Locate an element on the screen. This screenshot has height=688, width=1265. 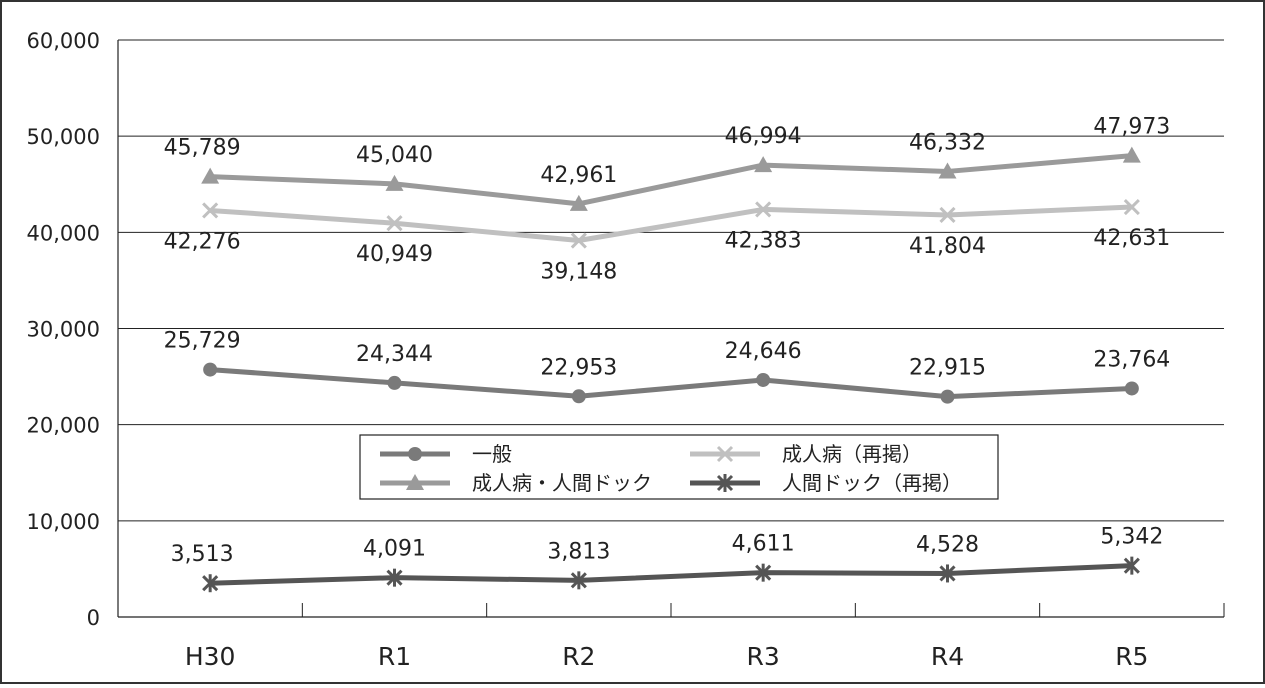
legend-item: 成人病・人間ドック is located at coordinates (516, 483).